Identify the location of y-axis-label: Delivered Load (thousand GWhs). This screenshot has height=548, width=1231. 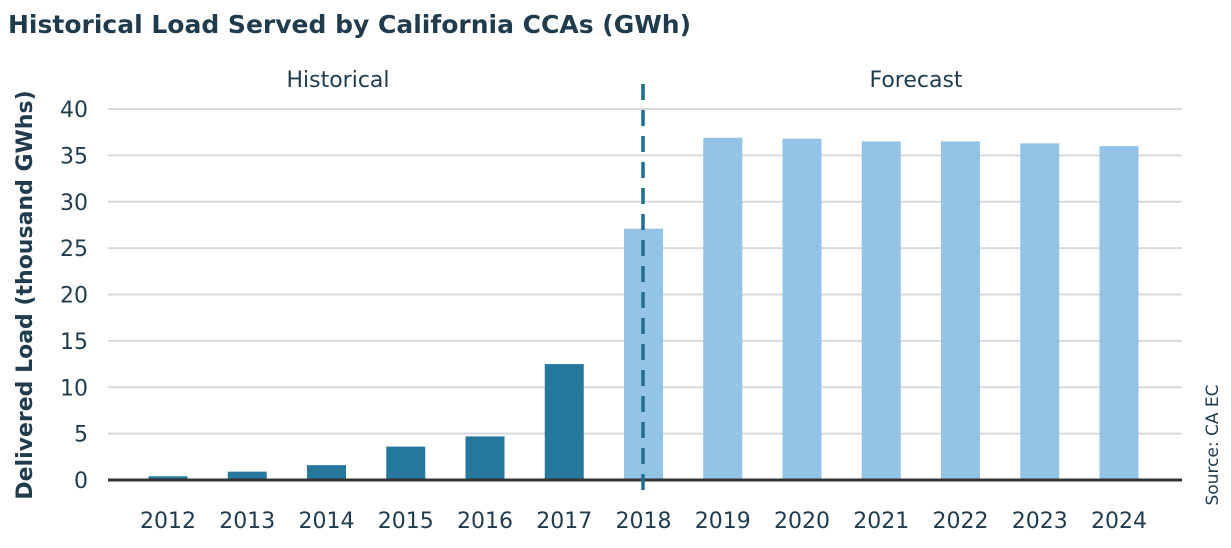
(25, 294).